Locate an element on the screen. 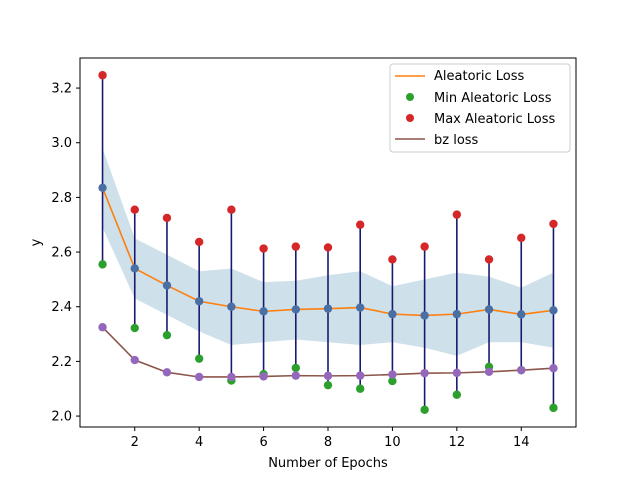  legend-label-aleatoric: Aleatoric Loss is located at coordinates (479, 76).